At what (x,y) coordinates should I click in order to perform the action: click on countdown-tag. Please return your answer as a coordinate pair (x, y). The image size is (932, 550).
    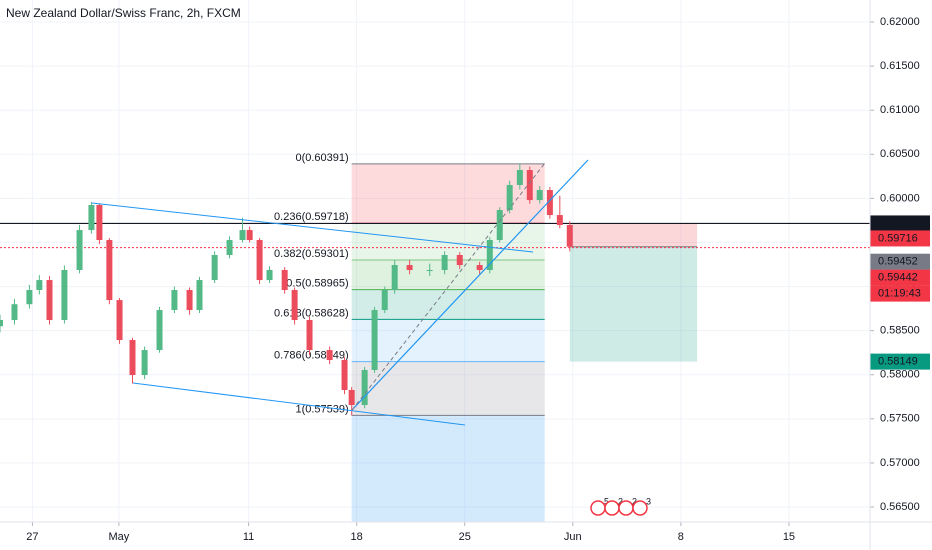
    Looking at the image, I should click on (900, 293).